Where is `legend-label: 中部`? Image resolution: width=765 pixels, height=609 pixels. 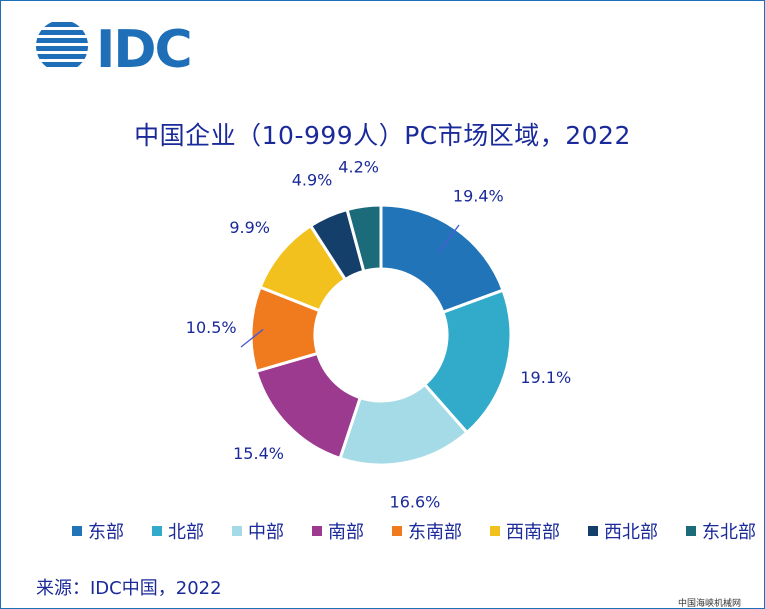 legend-label: 中部 is located at coordinates (266, 532).